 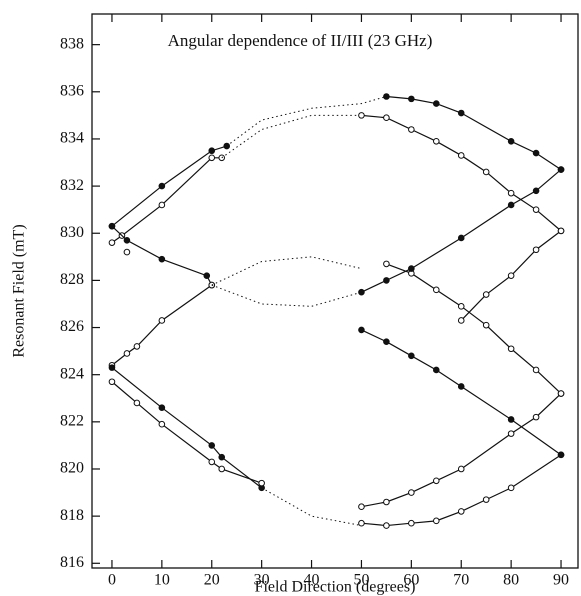 I want to click on y-tick-label: 824, so click(x=72, y=373).